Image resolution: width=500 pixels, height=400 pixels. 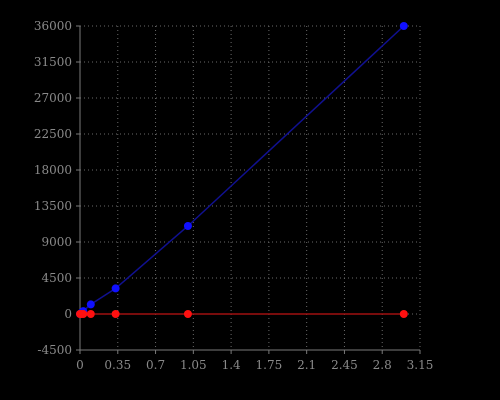 I want to click on y-tick-label: 9000, so click(x=56, y=242).